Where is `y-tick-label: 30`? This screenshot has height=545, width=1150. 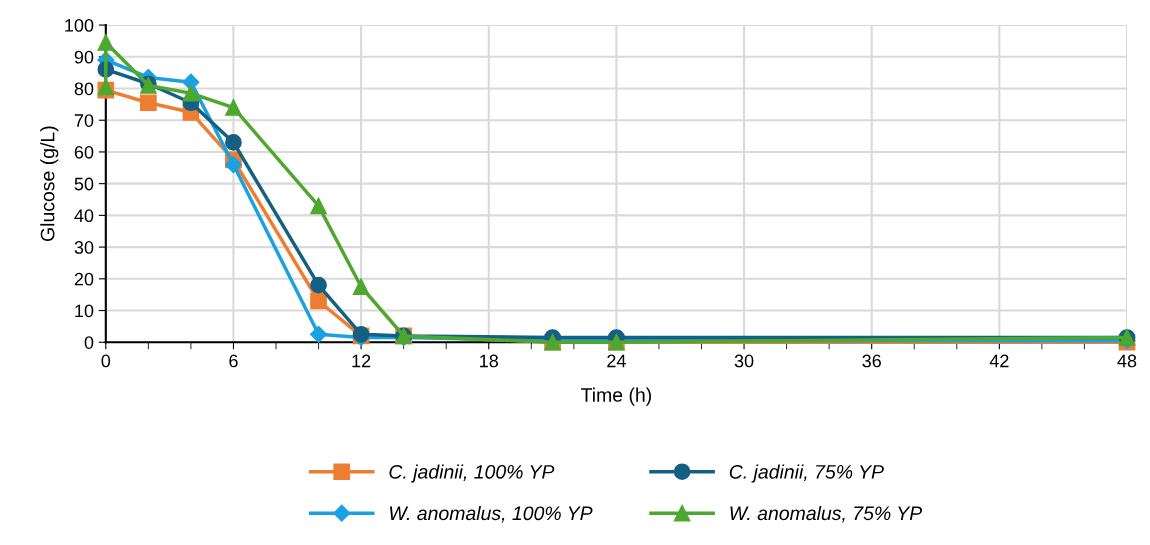
y-tick-label: 30 is located at coordinates (84, 247).